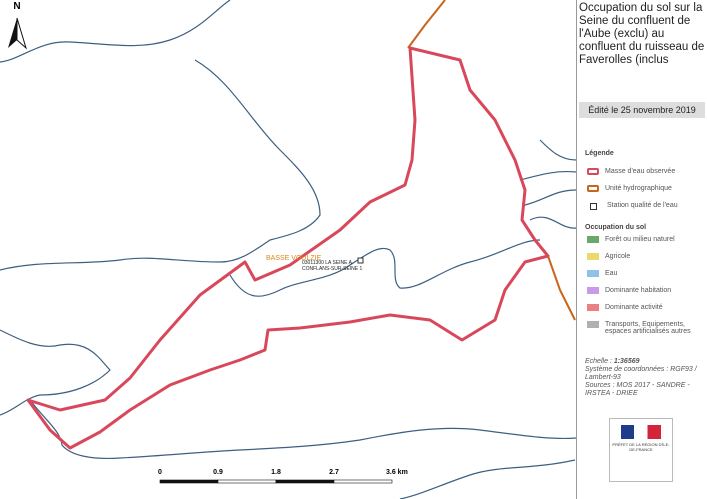 This screenshot has width=707, height=499. What do you see at coordinates (611, 273) in the screenshot?
I see `legend-label: Eau` at bounding box center [611, 273].